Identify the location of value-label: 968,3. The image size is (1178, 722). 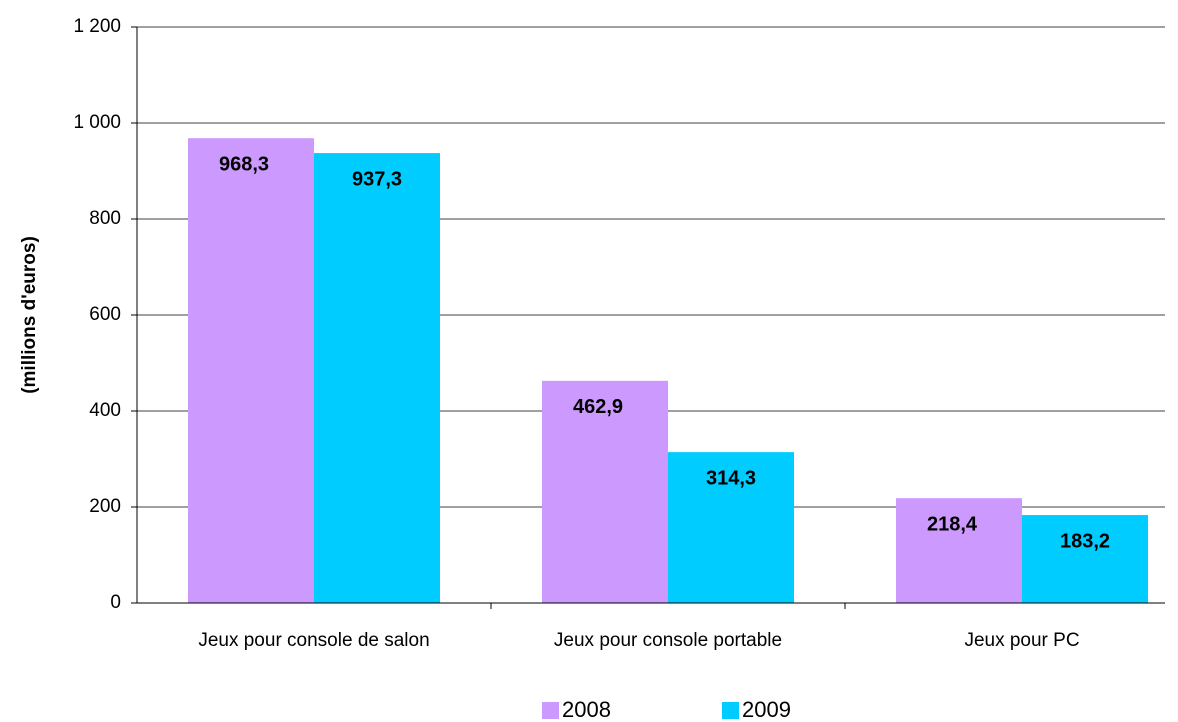
(244, 164).